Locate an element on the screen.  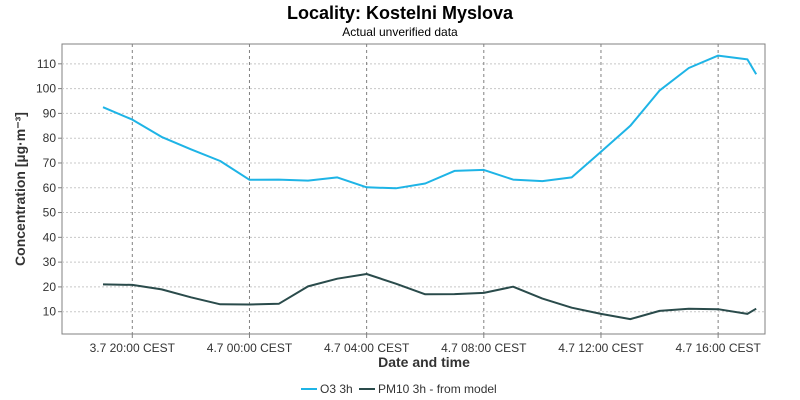
y-tick-label: 60 is located at coordinates (50, 188).